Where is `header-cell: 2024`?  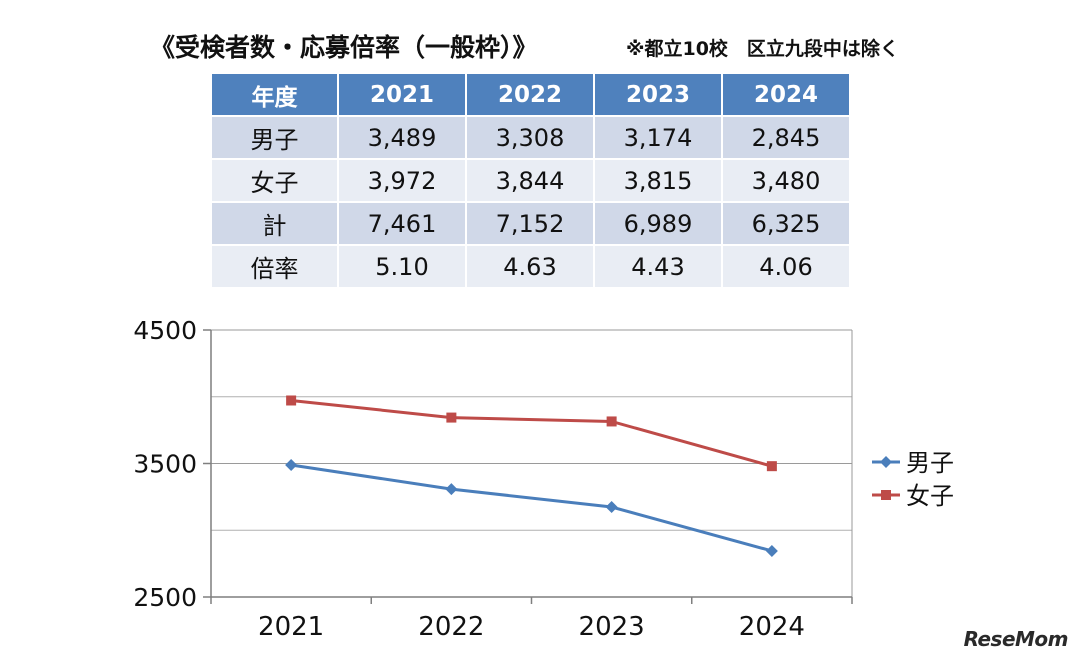 header-cell: 2024 is located at coordinates (786, 94).